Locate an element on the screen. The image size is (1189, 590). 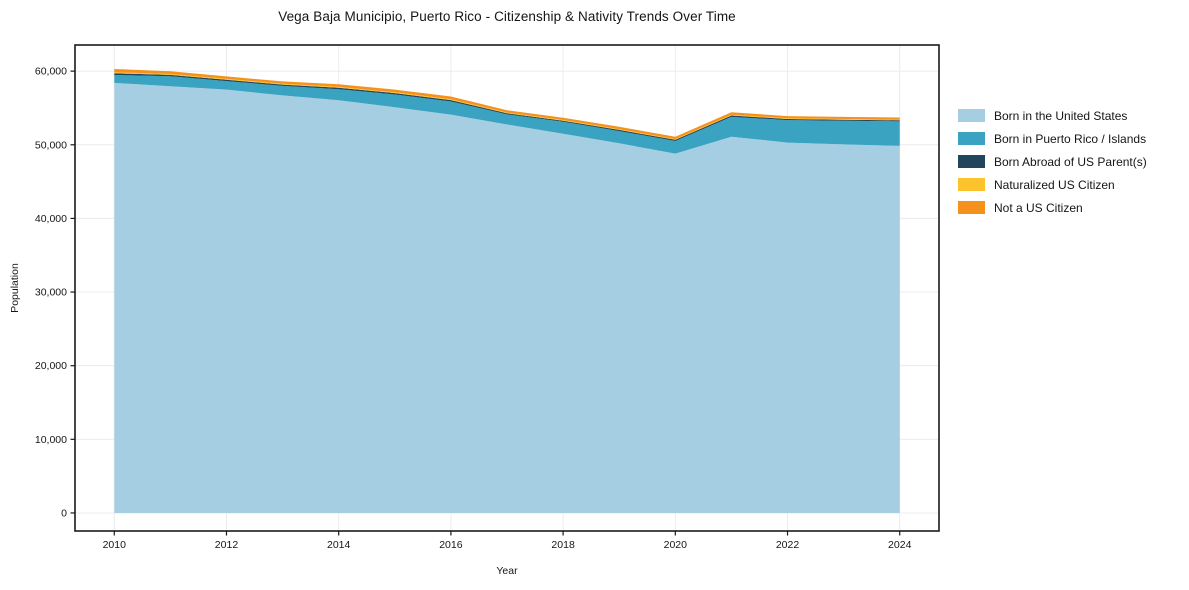
legend-item: Born Abroad of US Parent(s) is located at coordinates (1052, 161).